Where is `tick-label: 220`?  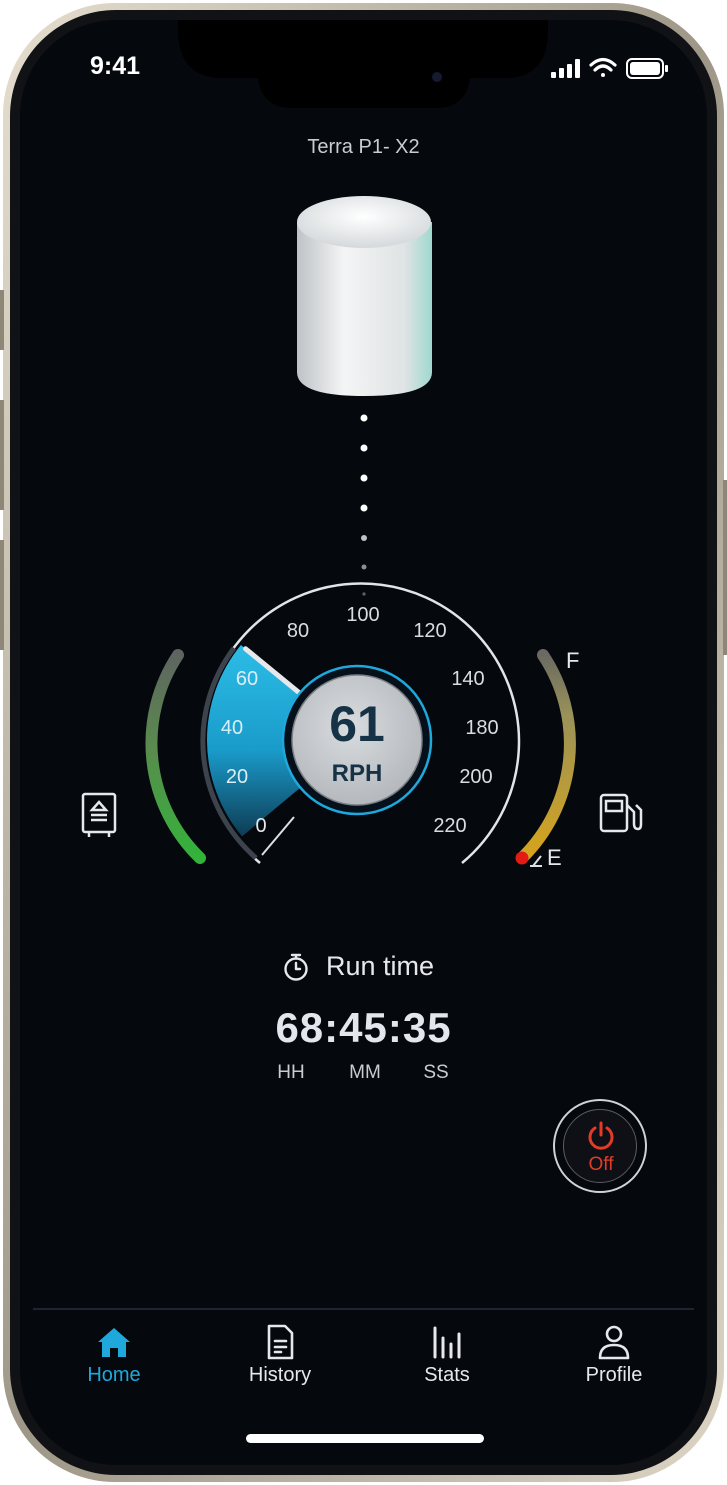
tick-label: 220 is located at coordinates (450, 826).